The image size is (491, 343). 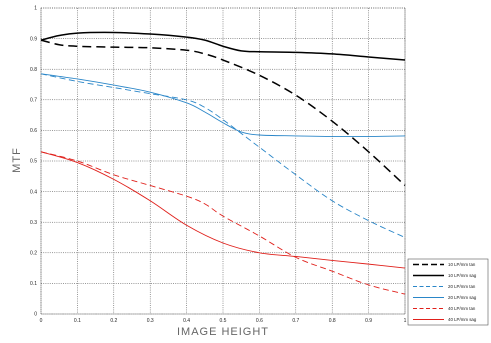 I want to click on x-tick-label: 0.5, so click(x=223, y=321).